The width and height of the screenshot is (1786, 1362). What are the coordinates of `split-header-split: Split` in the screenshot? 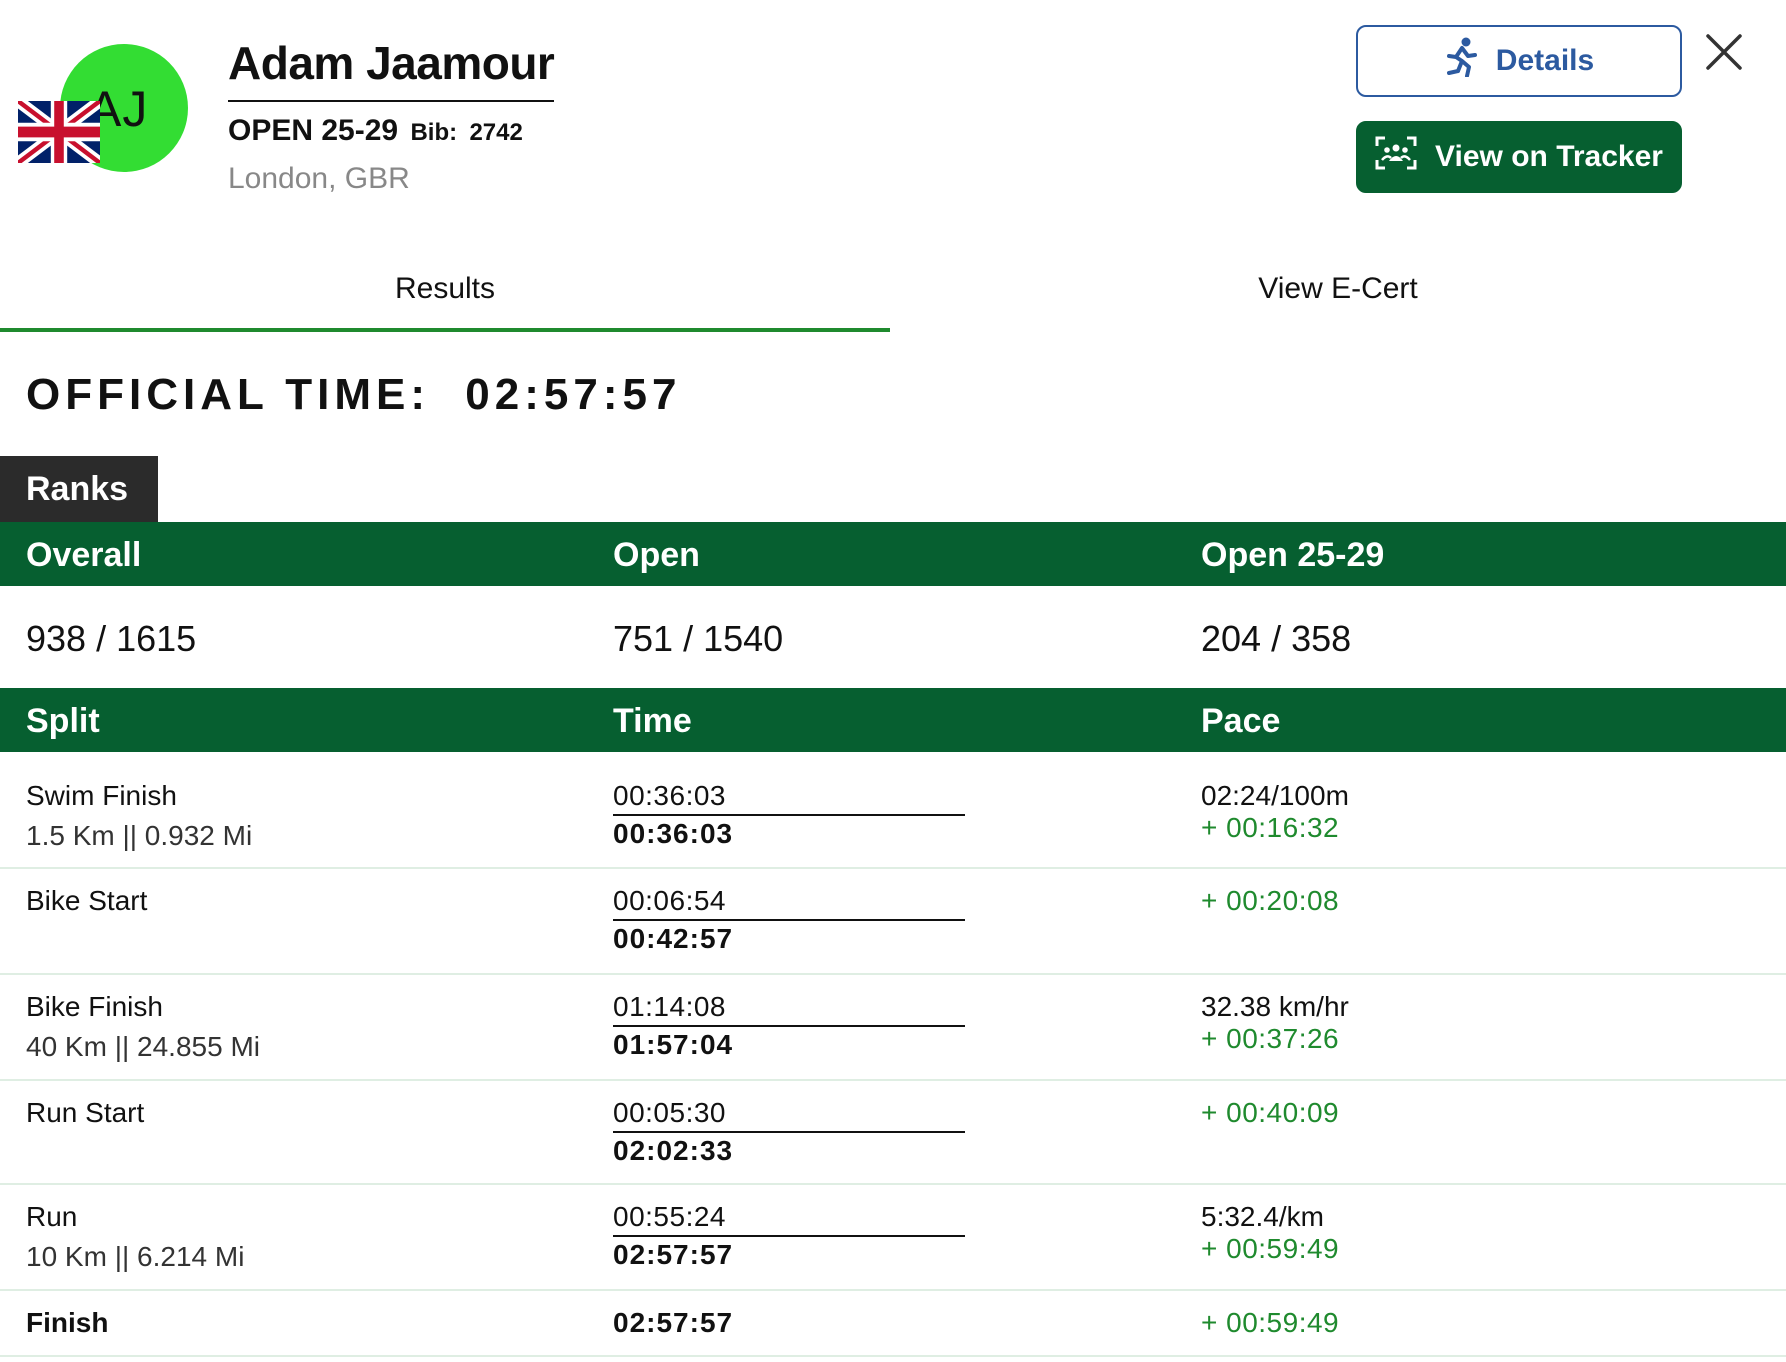 It's located at (63, 721).